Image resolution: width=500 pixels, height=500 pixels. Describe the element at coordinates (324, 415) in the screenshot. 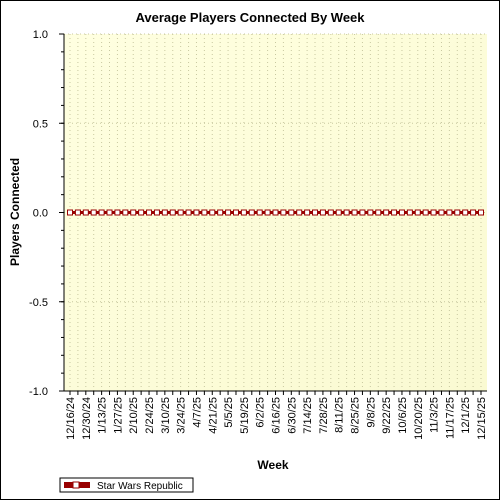

I see `x-tick-label: 7/28/25` at that location.